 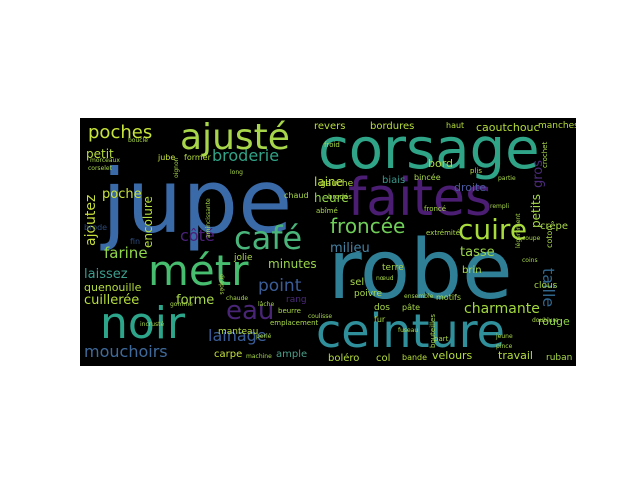 I want to click on word: corsage, so click(x=429, y=150).